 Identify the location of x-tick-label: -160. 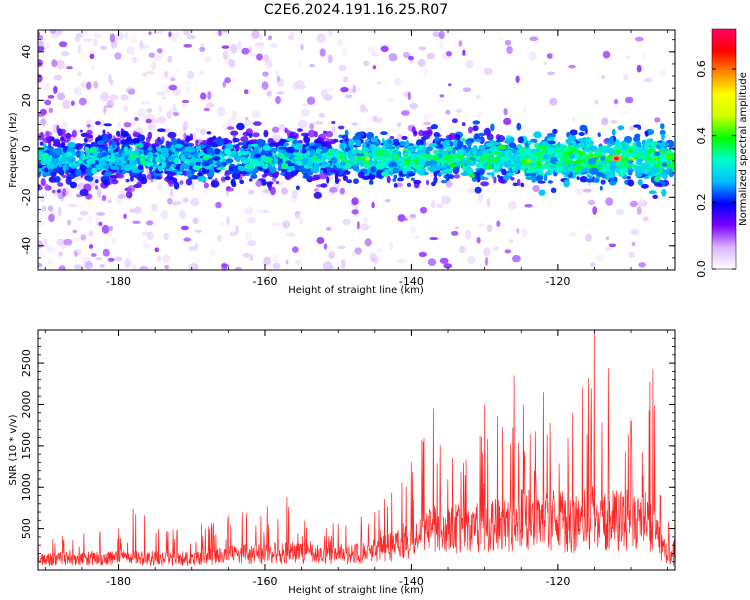
(264, 281).